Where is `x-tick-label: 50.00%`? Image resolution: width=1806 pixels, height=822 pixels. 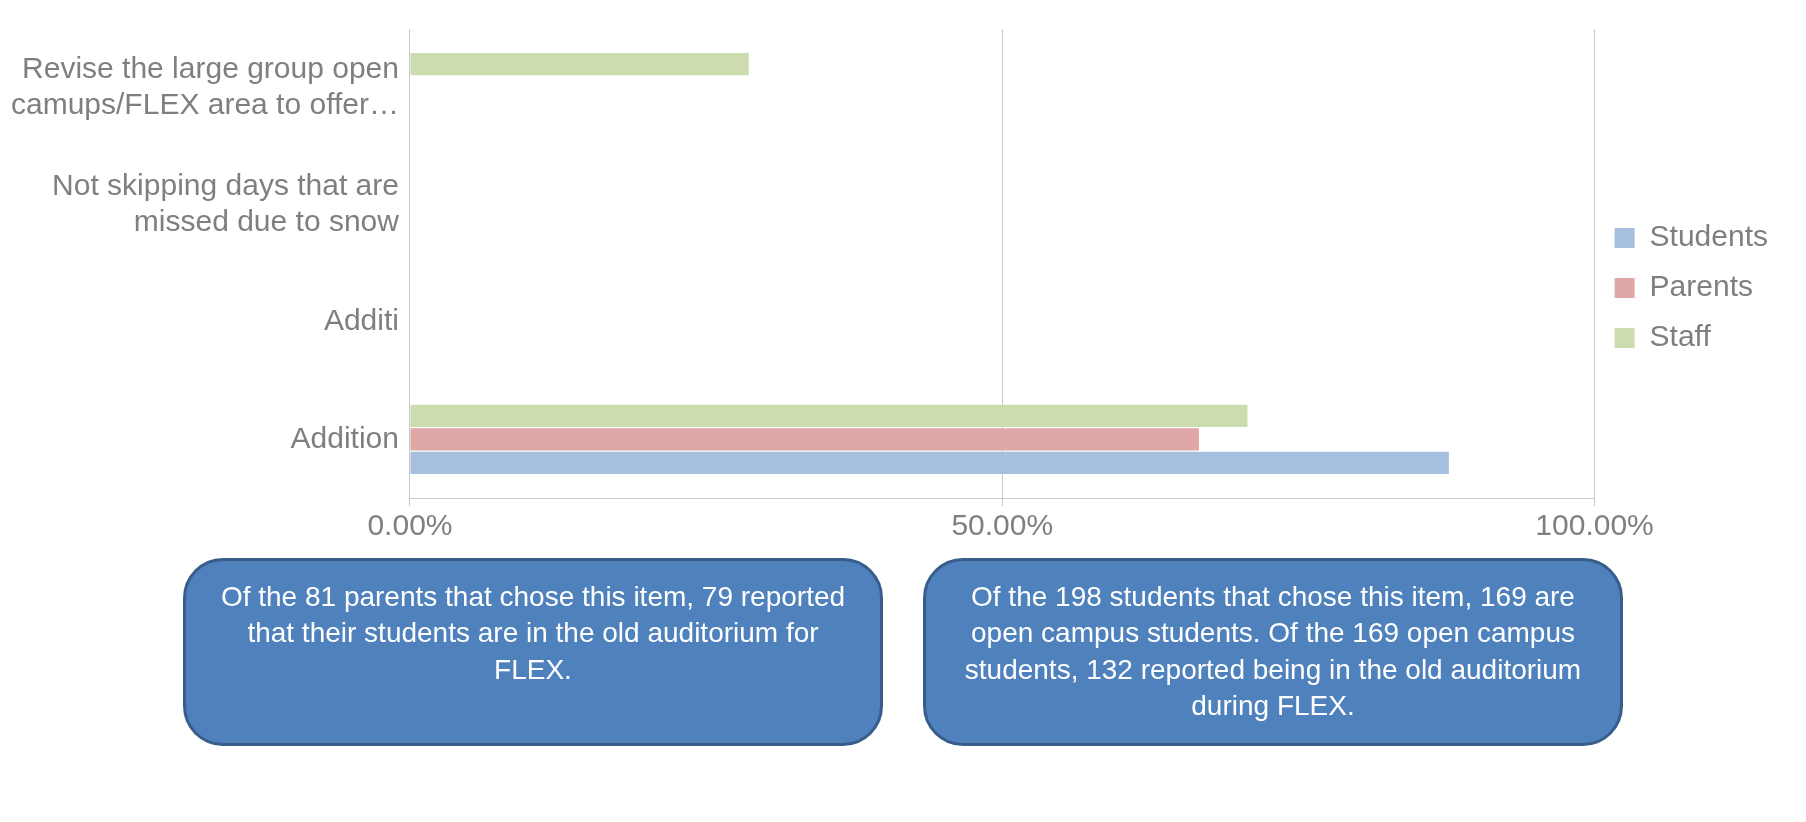 x-tick-label: 50.00% is located at coordinates (1002, 525).